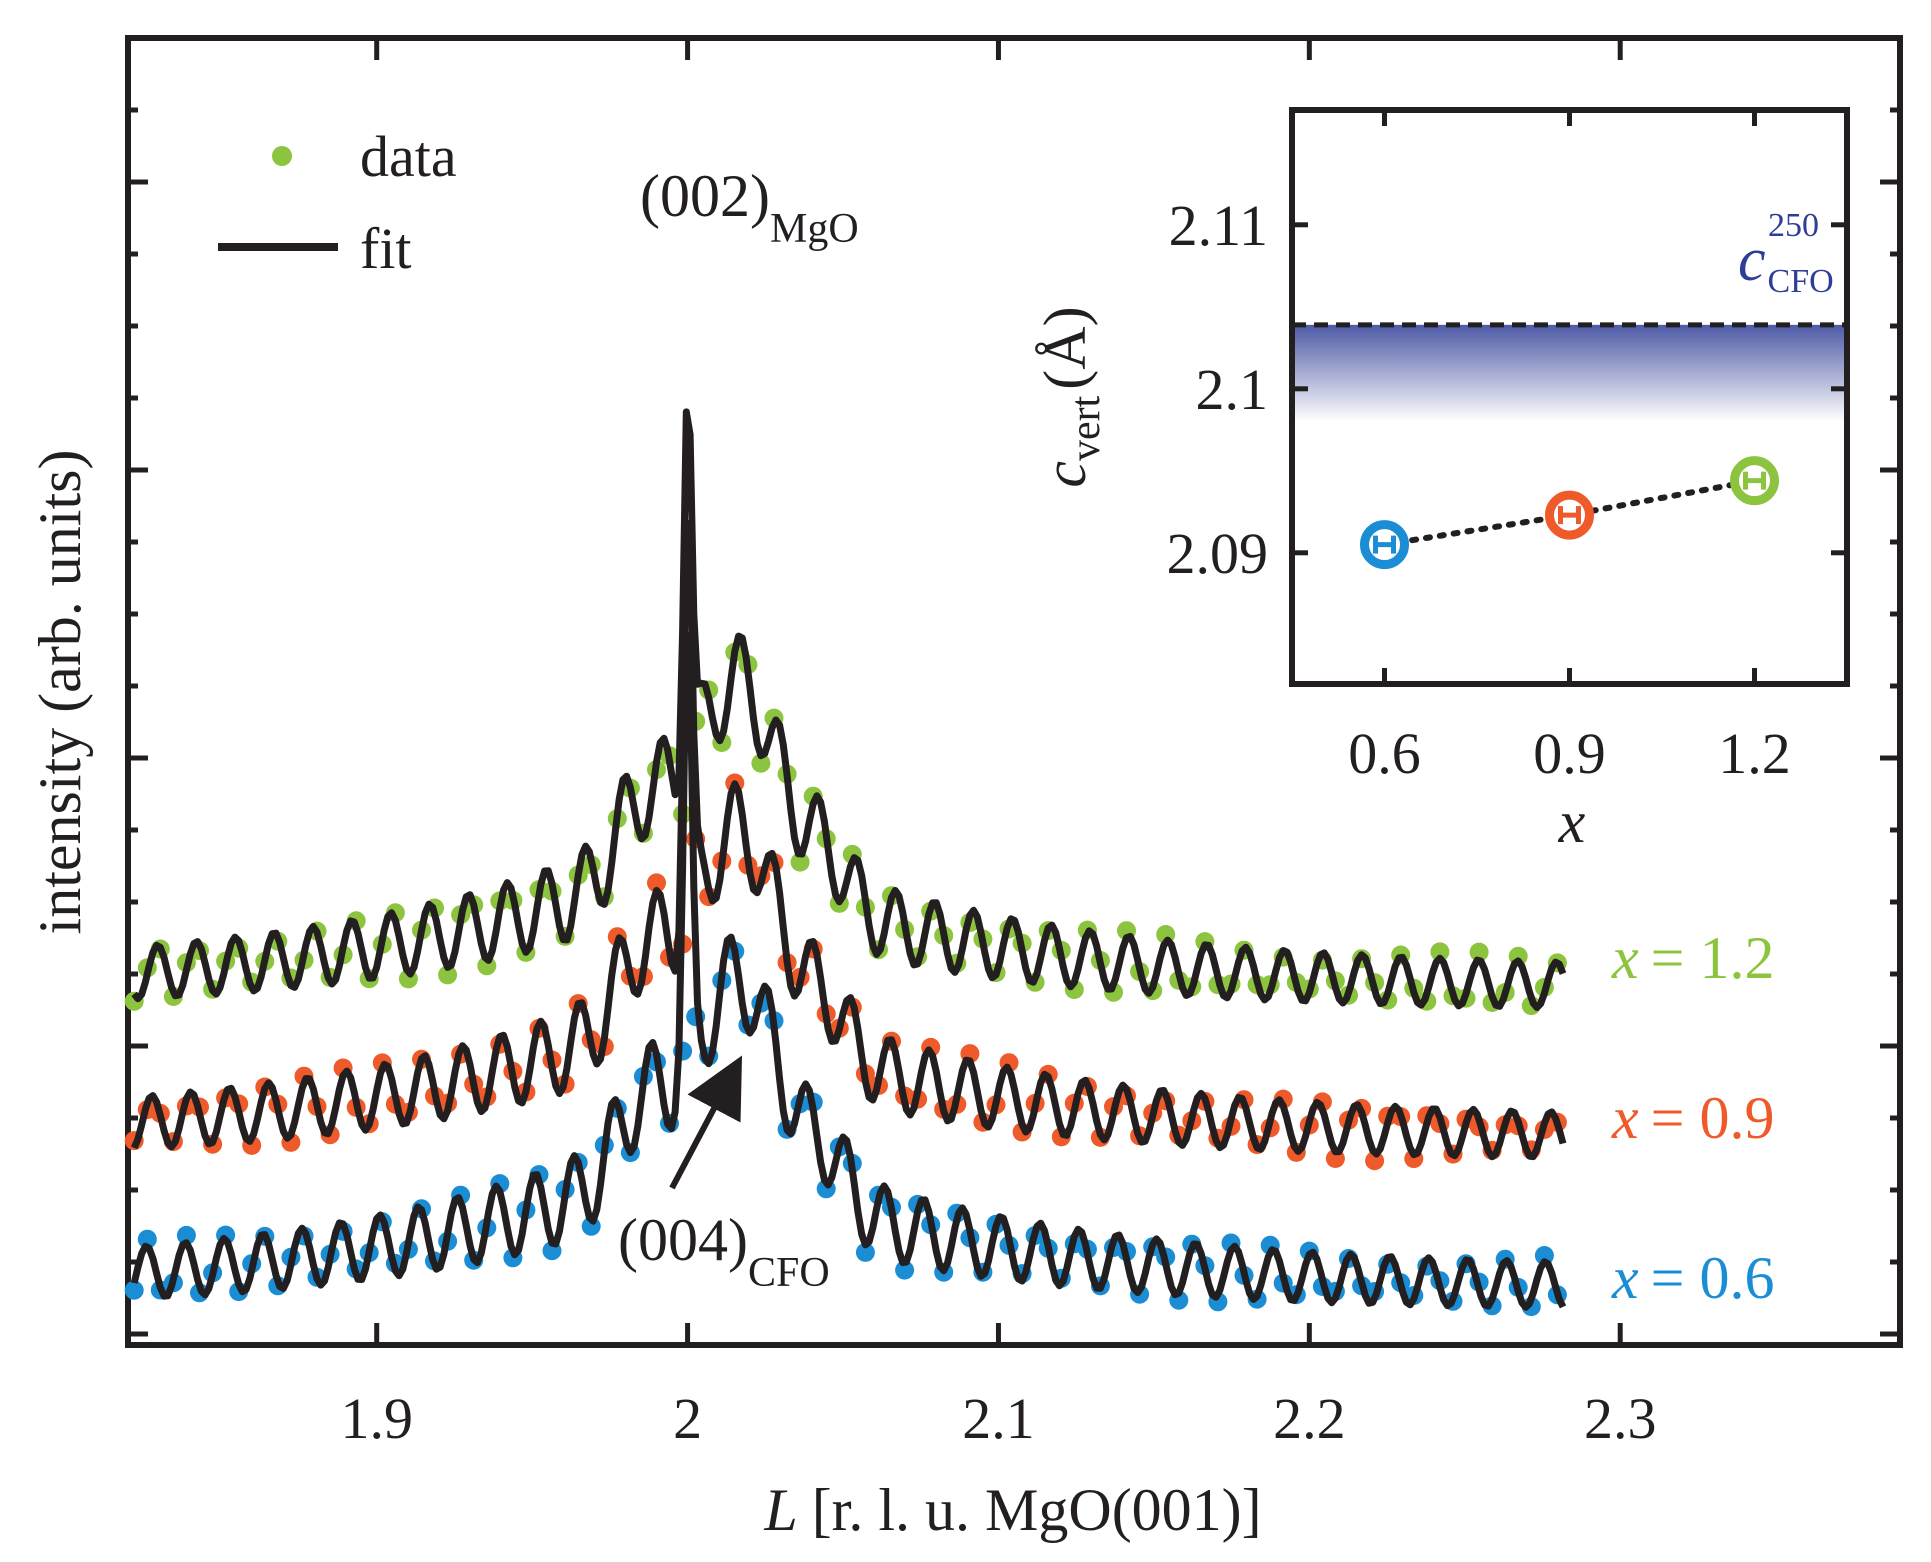  Describe the element at coordinates (1037, 1510) in the screenshot. I see `main-x-axis-label-rest: [r. l. u. MgO(001)]` at that location.